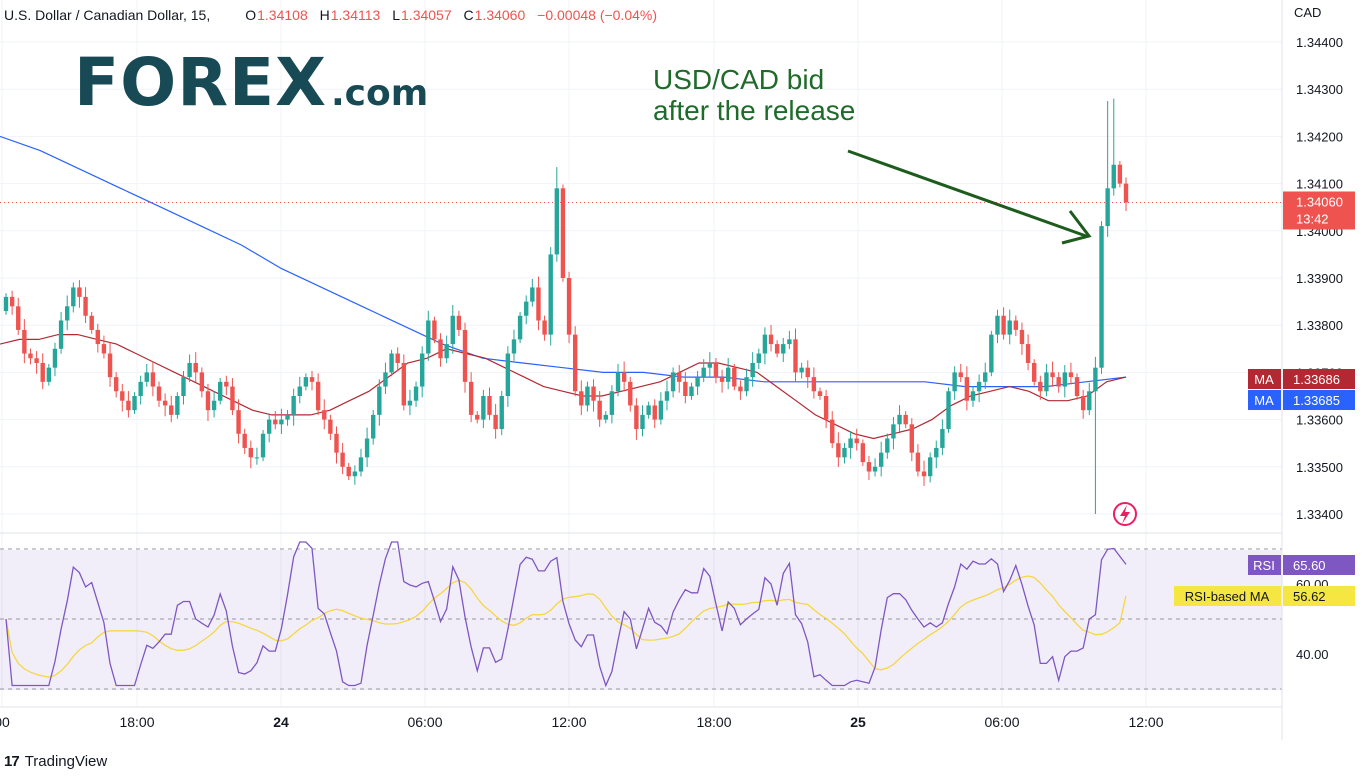 This screenshot has width=1361, height=776. I want to click on moving-average-red-line, so click(563, 387).